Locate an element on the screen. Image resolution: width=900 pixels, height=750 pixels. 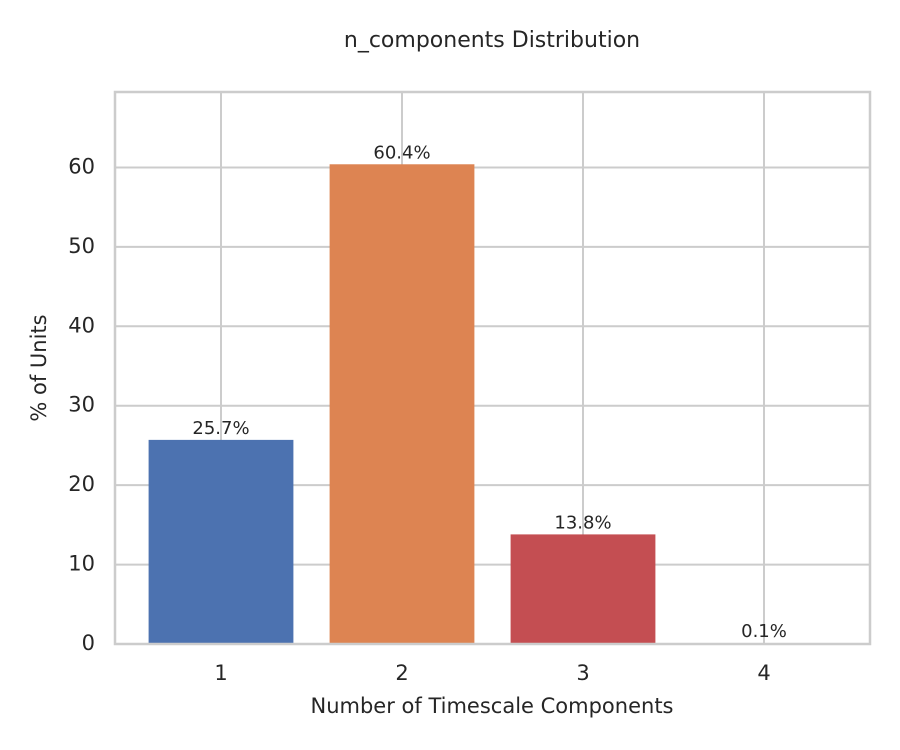
value-label: 25.7% is located at coordinates (220, 428).